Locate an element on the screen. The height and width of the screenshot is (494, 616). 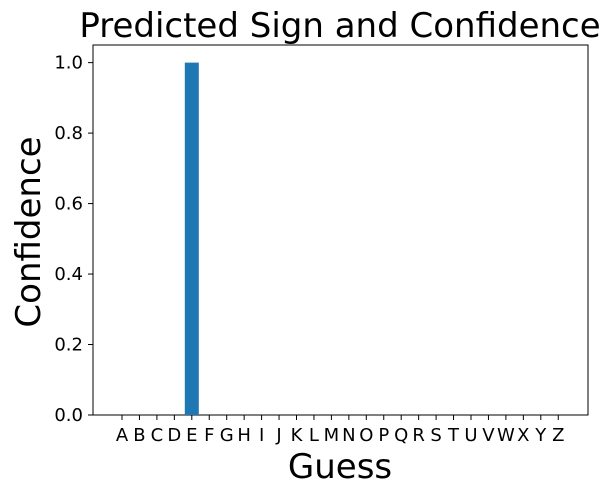
x-tick-label-y: Y is located at coordinates (540, 435).